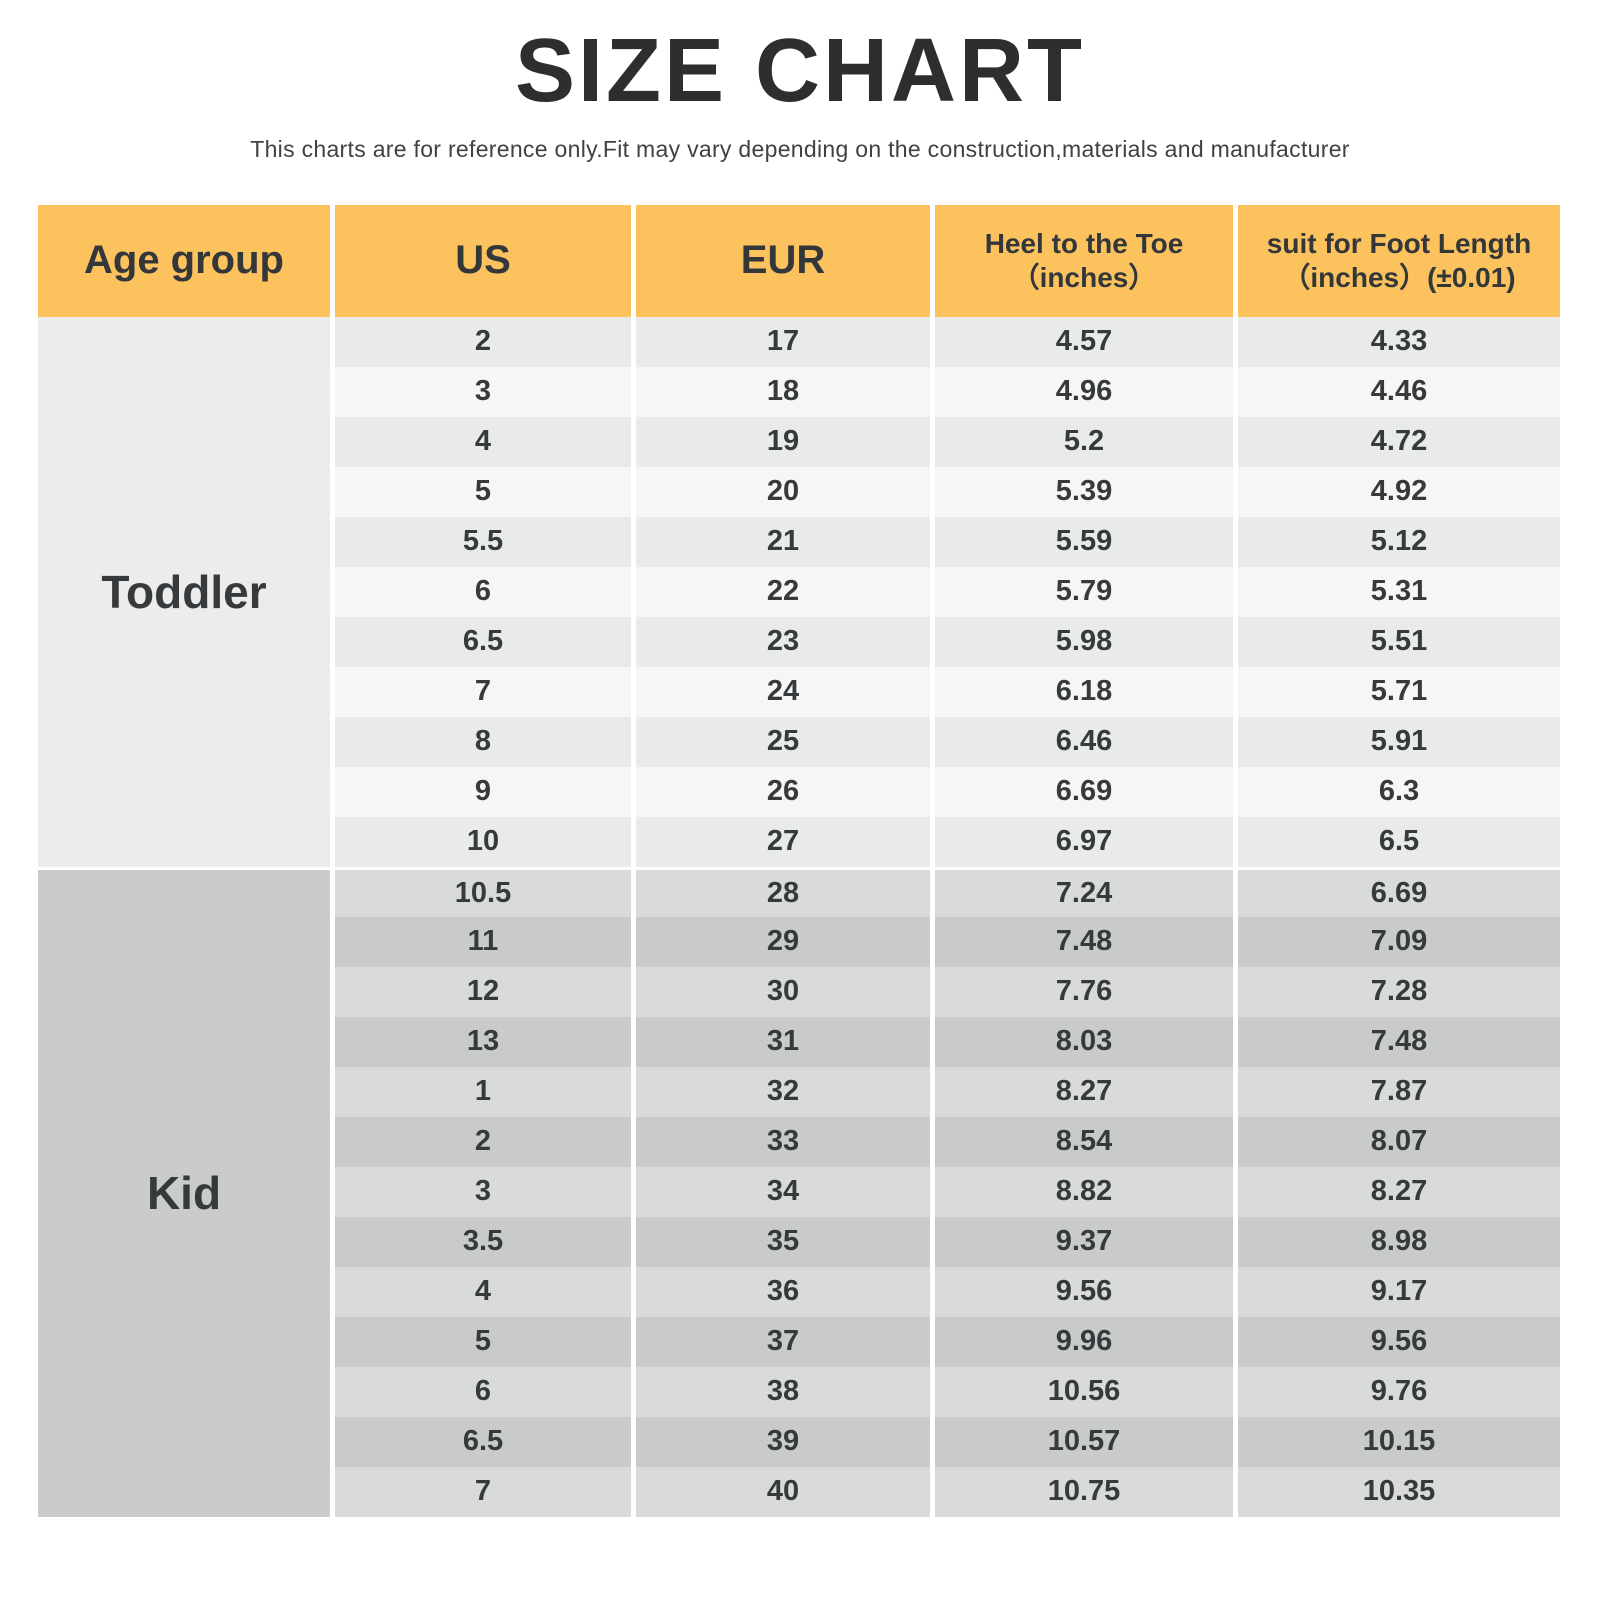 Image resolution: width=1600 pixels, height=1600 pixels. Describe the element at coordinates (783, 741) in the screenshot. I see `cell-eur-toddler-row9: 25` at that location.